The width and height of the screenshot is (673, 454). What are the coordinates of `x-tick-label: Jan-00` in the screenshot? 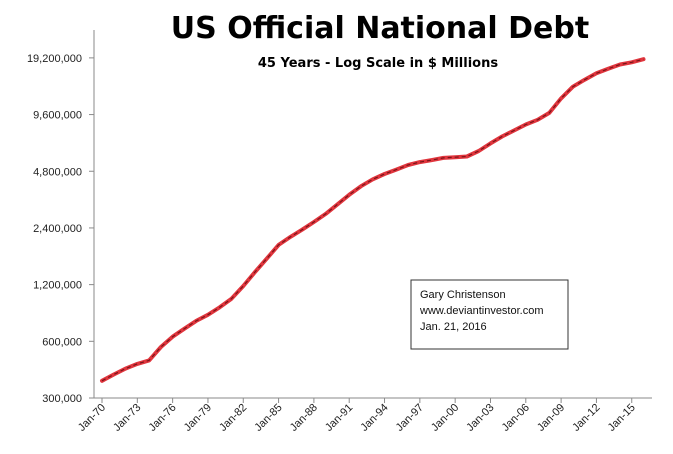 It's located at (445, 418).